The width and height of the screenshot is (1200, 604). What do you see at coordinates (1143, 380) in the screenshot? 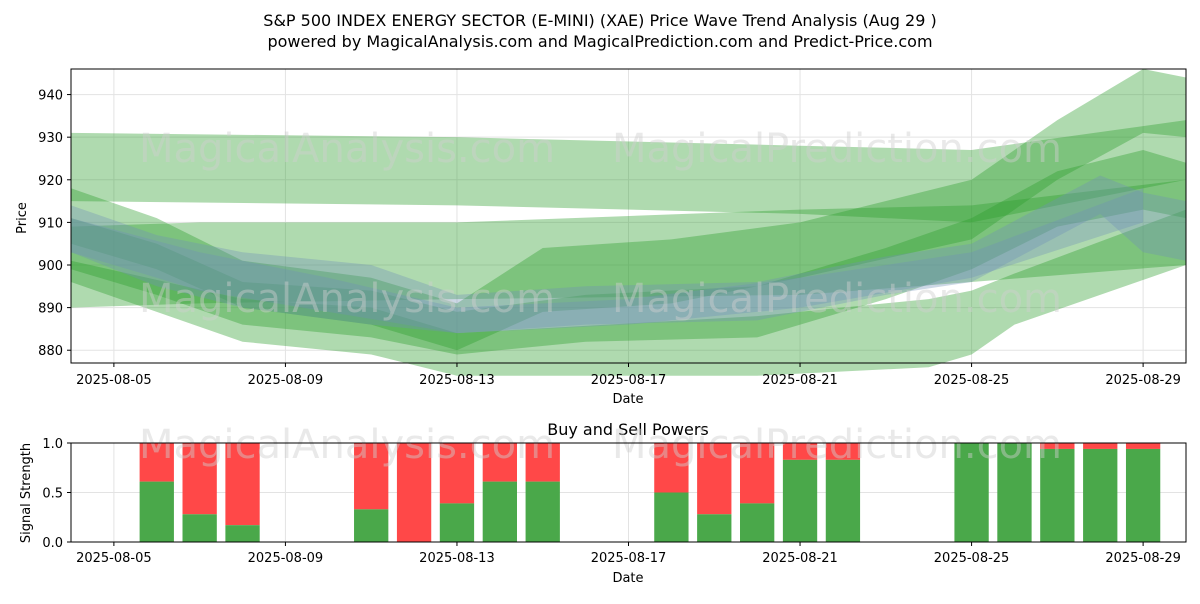
I see `price-xtick-label: 2025-08-29` at bounding box center [1143, 380].